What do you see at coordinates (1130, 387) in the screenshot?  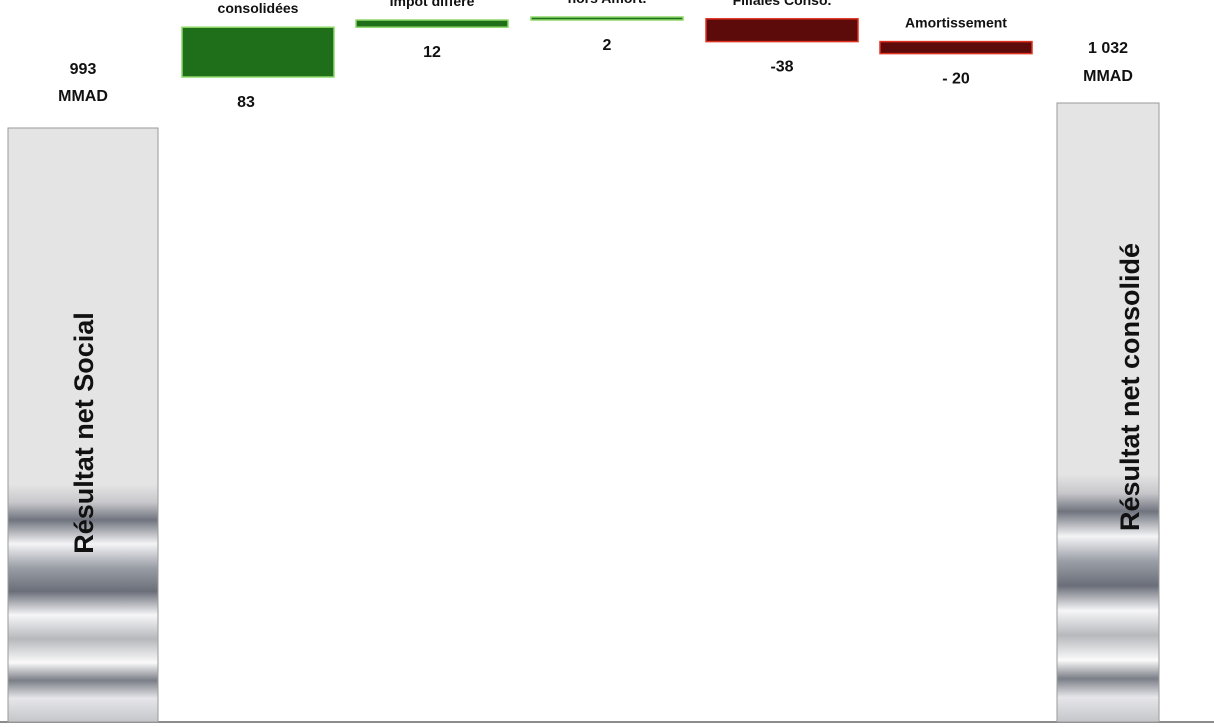 I see `end-total-title: Résultat net consolidé` at bounding box center [1130, 387].